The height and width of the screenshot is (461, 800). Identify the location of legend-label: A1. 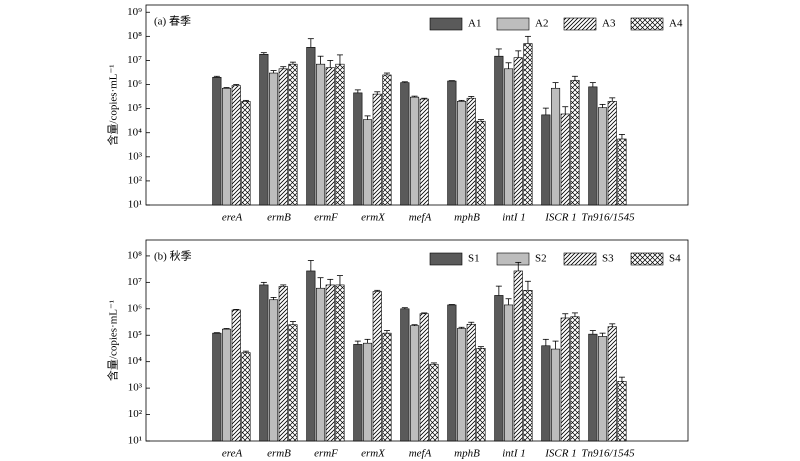
(474, 24).